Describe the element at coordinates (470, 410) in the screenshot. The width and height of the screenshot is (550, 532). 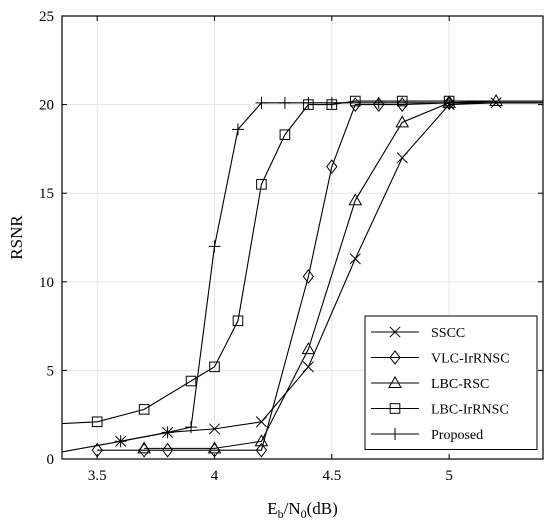
I see `legend-label: LBC-IrRNSC` at that location.